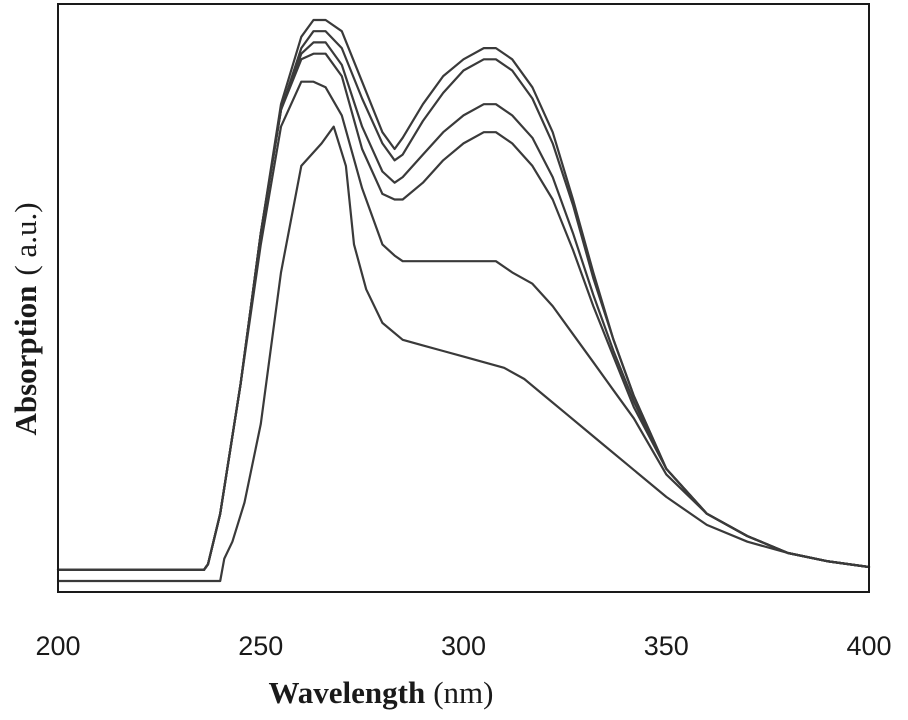  I want to click on x-tick-labels: 200 250 300 350 400, so click(463, 646).